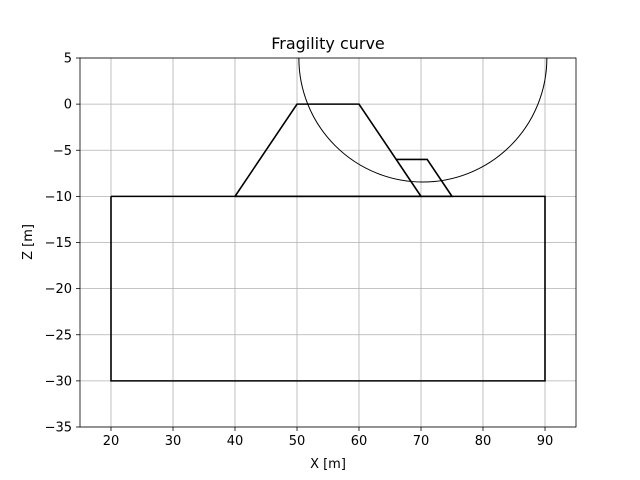 This screenshot has width=640, height=480. Describe the element at coordinates (111, 441) in the screenshot. I see `x-tick-label: 20` at that location.